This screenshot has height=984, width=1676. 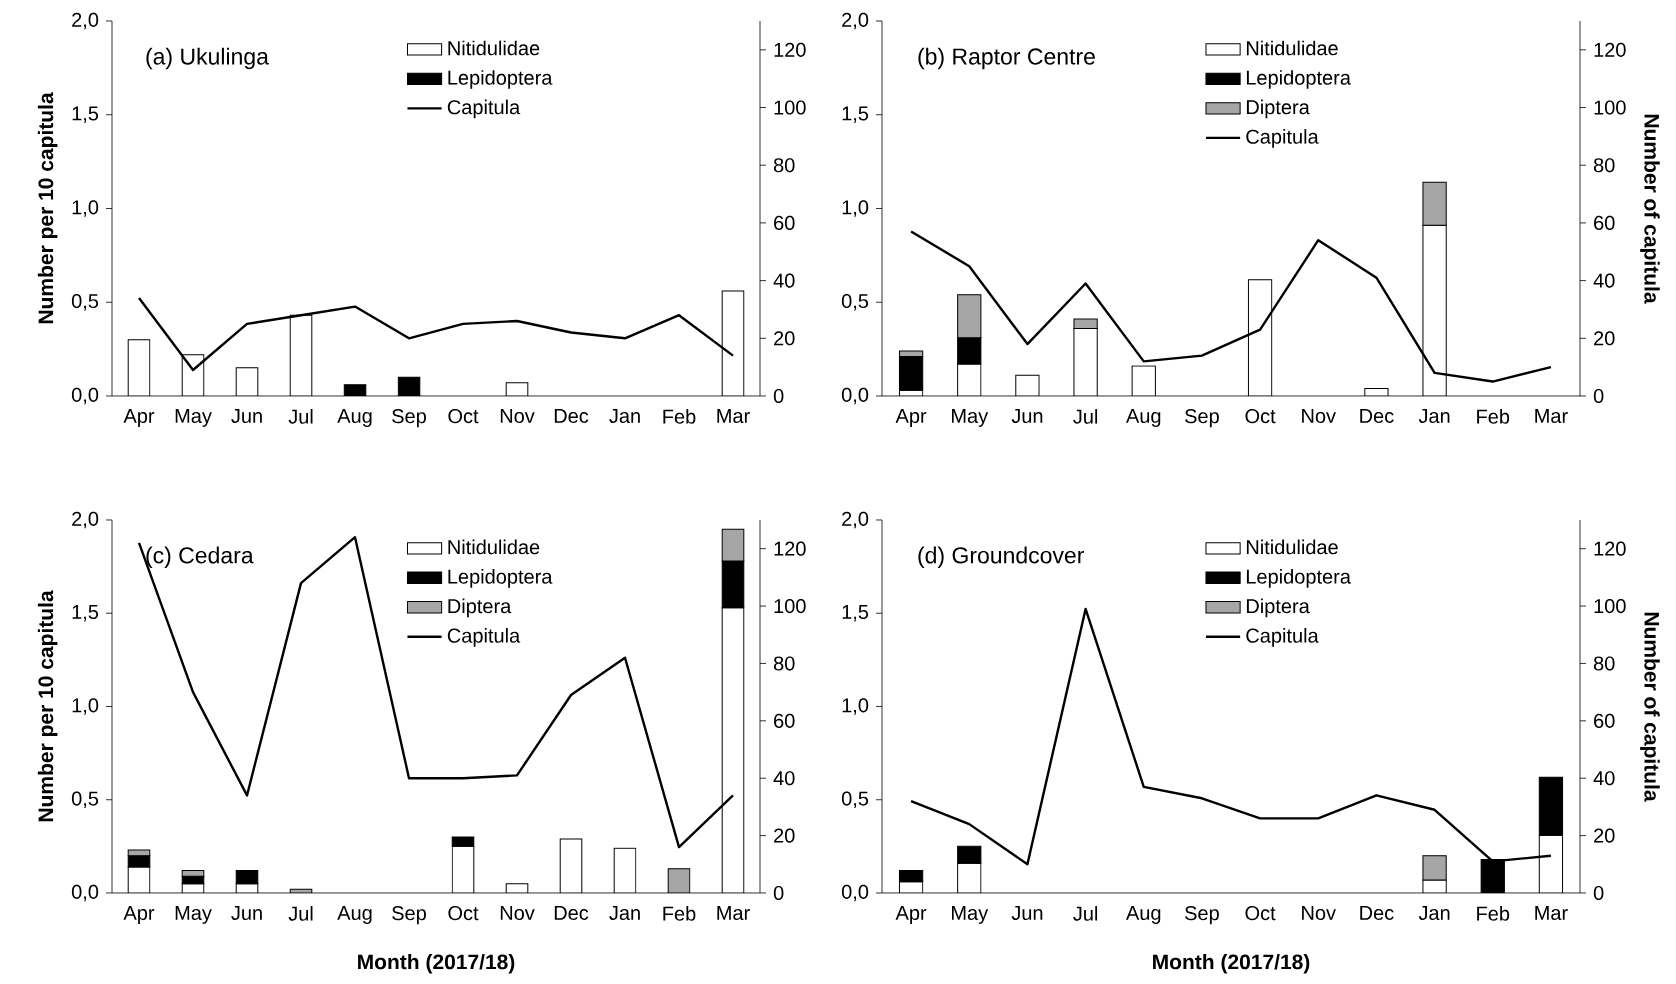 I want to click on text: (d) Groundcover, so click(x=1001, y=557).